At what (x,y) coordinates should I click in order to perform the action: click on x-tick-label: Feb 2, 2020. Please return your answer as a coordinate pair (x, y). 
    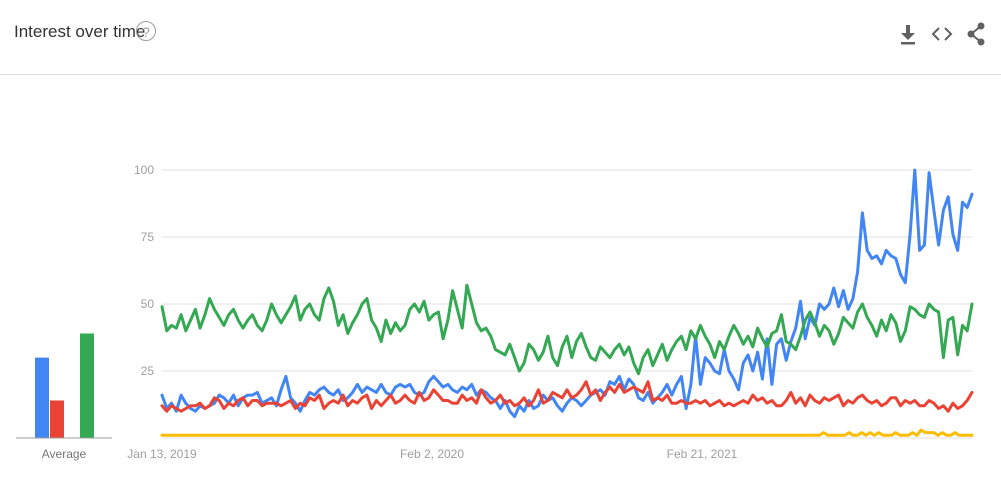
    Looking at the image, I should click on (432, 454).